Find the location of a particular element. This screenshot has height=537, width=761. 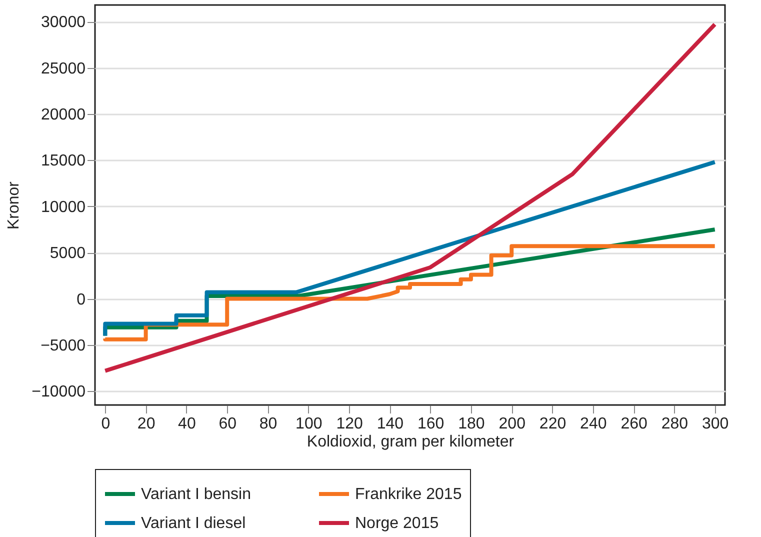

x-tick-label: 160 is located at coordinates (430, 424).